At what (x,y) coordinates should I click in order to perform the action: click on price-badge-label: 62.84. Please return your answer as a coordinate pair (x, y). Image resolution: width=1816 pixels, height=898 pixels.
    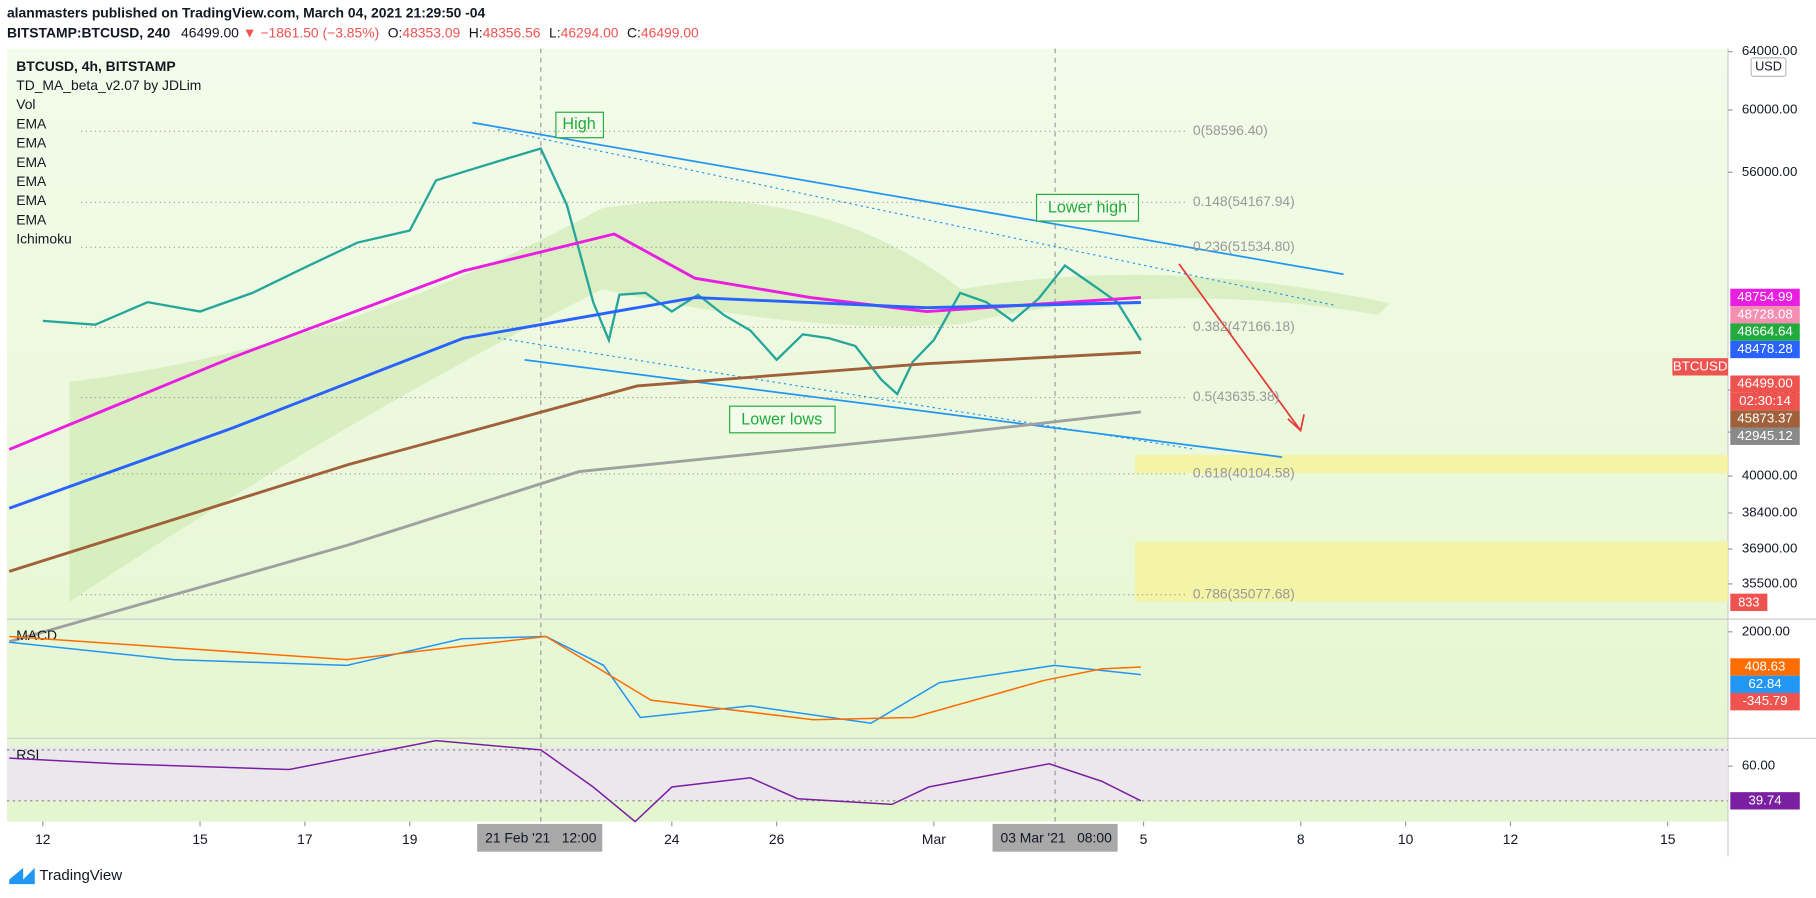
    Looking at the image, I should click on (1764, 683).